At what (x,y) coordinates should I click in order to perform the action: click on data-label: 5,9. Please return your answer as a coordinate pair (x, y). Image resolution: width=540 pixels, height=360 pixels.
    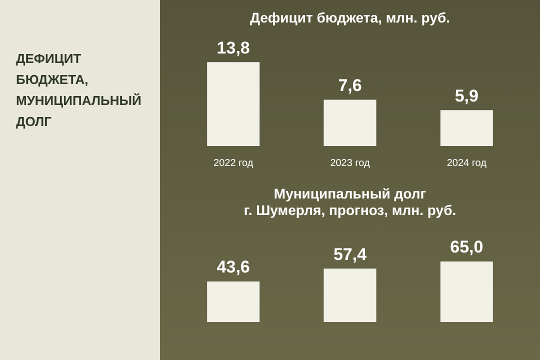
    Looking at the image, I should click on (466, 96).